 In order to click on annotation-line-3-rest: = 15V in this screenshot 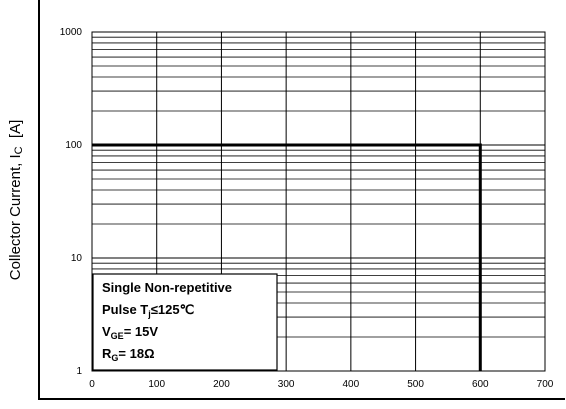, I will do `click(141, 331)`.